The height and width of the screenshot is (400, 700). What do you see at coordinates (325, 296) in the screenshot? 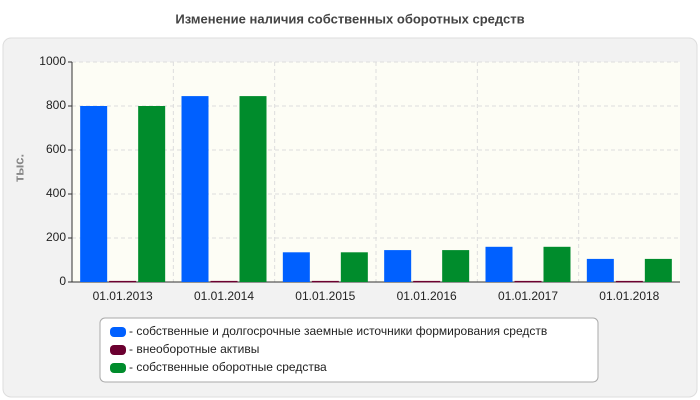
I see `x-tick-label: 01.01.2015` at bounding box center [325, 296].